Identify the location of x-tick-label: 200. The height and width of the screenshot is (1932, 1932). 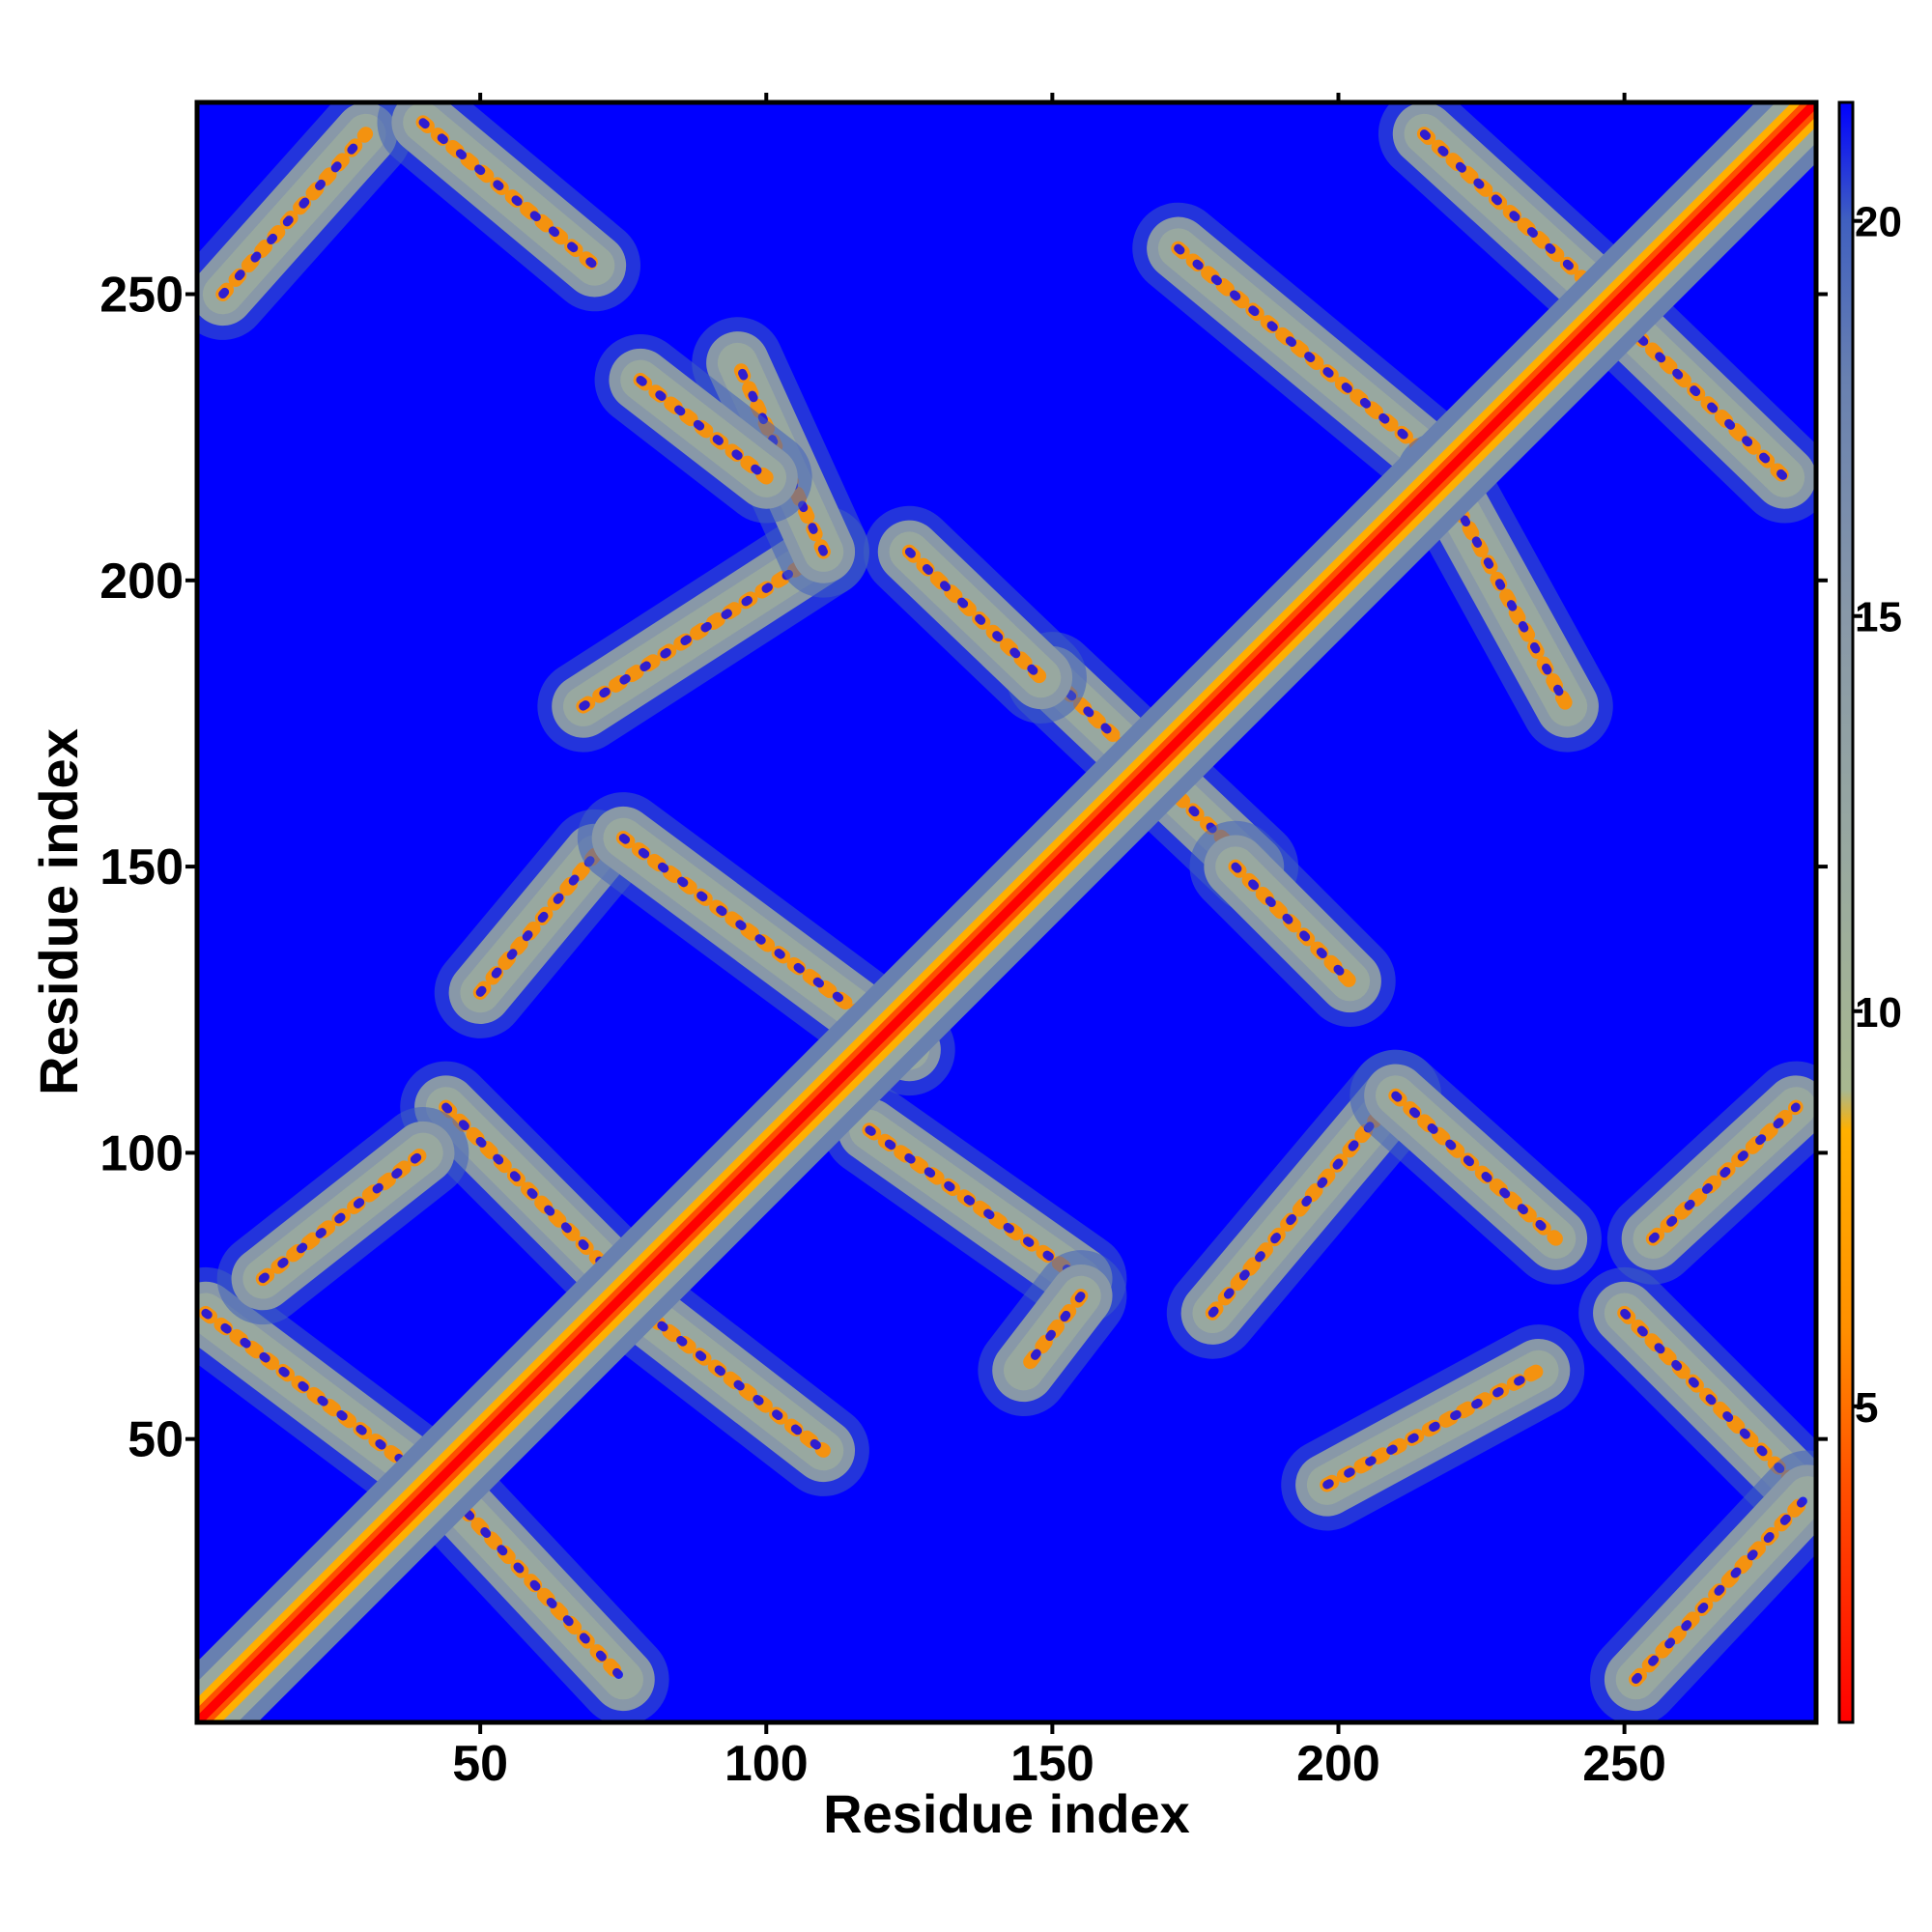
(1338, 1764).